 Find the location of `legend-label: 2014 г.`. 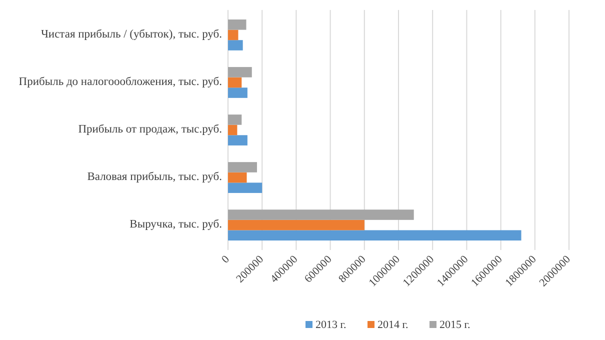

legend-label: 2014 г. is located at coordinates (393, 325).